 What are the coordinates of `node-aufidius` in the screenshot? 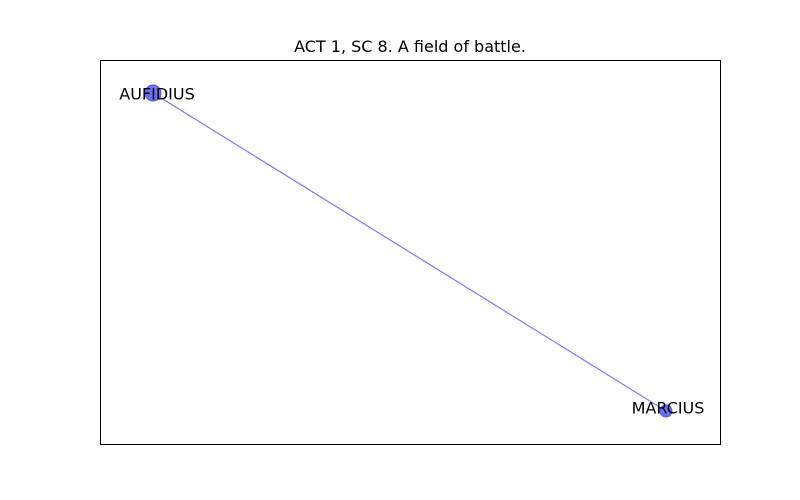 It's located at (153, 93).